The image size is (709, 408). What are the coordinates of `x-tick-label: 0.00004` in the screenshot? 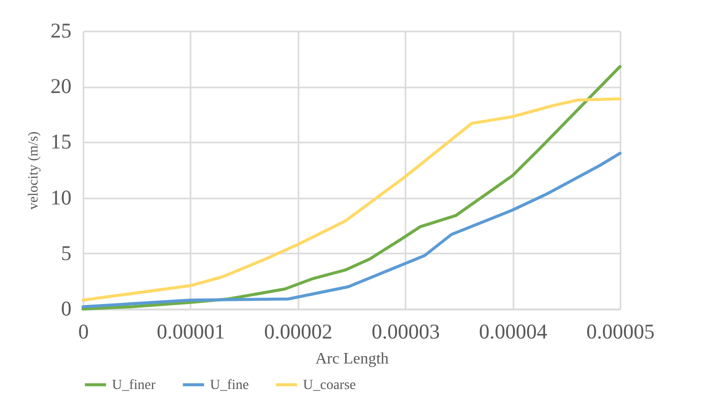 It's located at (513, 332).